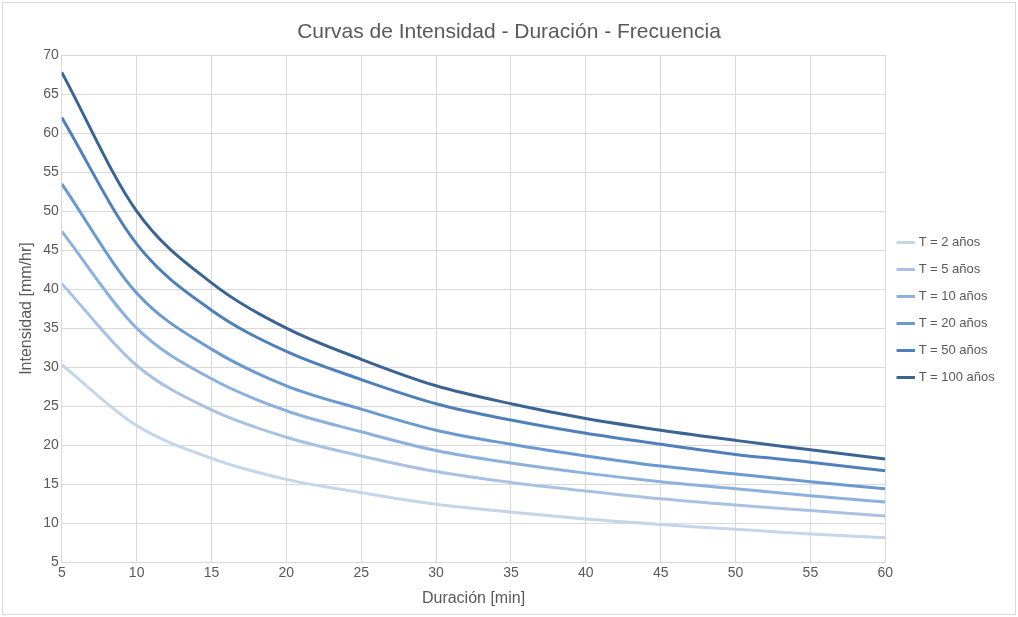 The image size is (1018, 617). I want to click on legend-label: T = 10 años, so click(953, 296).